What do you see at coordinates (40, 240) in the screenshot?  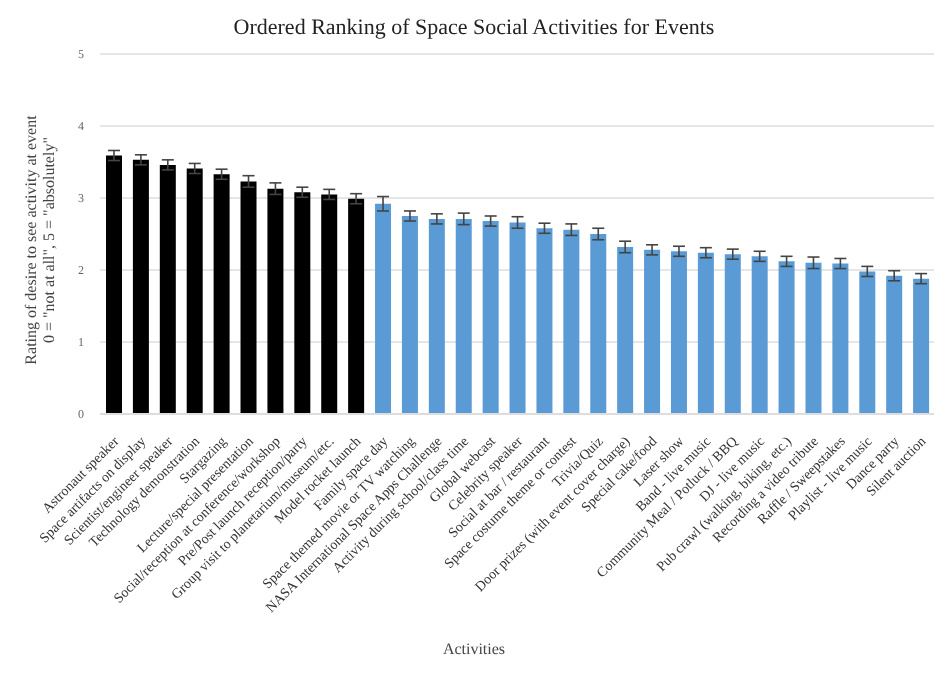 I see `y-axis-title: Rating of desire to see activity at event 0 = "not at all", 5 = "absolutely"` at bounding box center [40, 240].